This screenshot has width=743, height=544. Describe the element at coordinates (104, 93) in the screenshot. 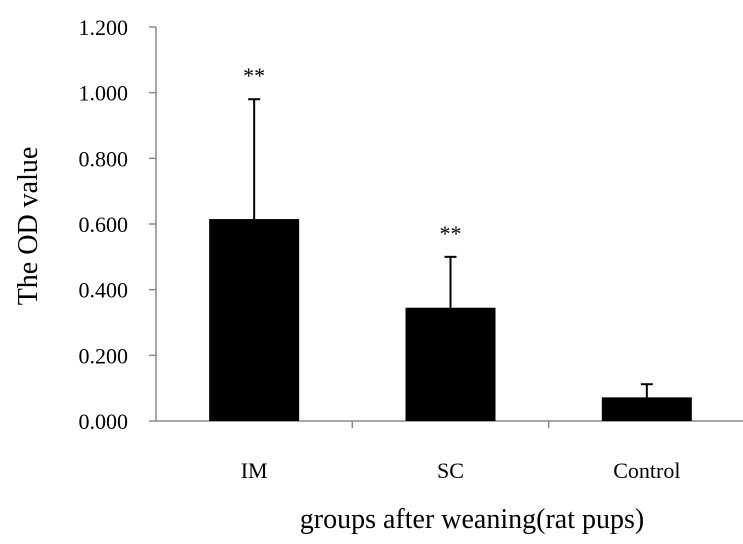

I see `y-tick-label: 1.000` at that location.